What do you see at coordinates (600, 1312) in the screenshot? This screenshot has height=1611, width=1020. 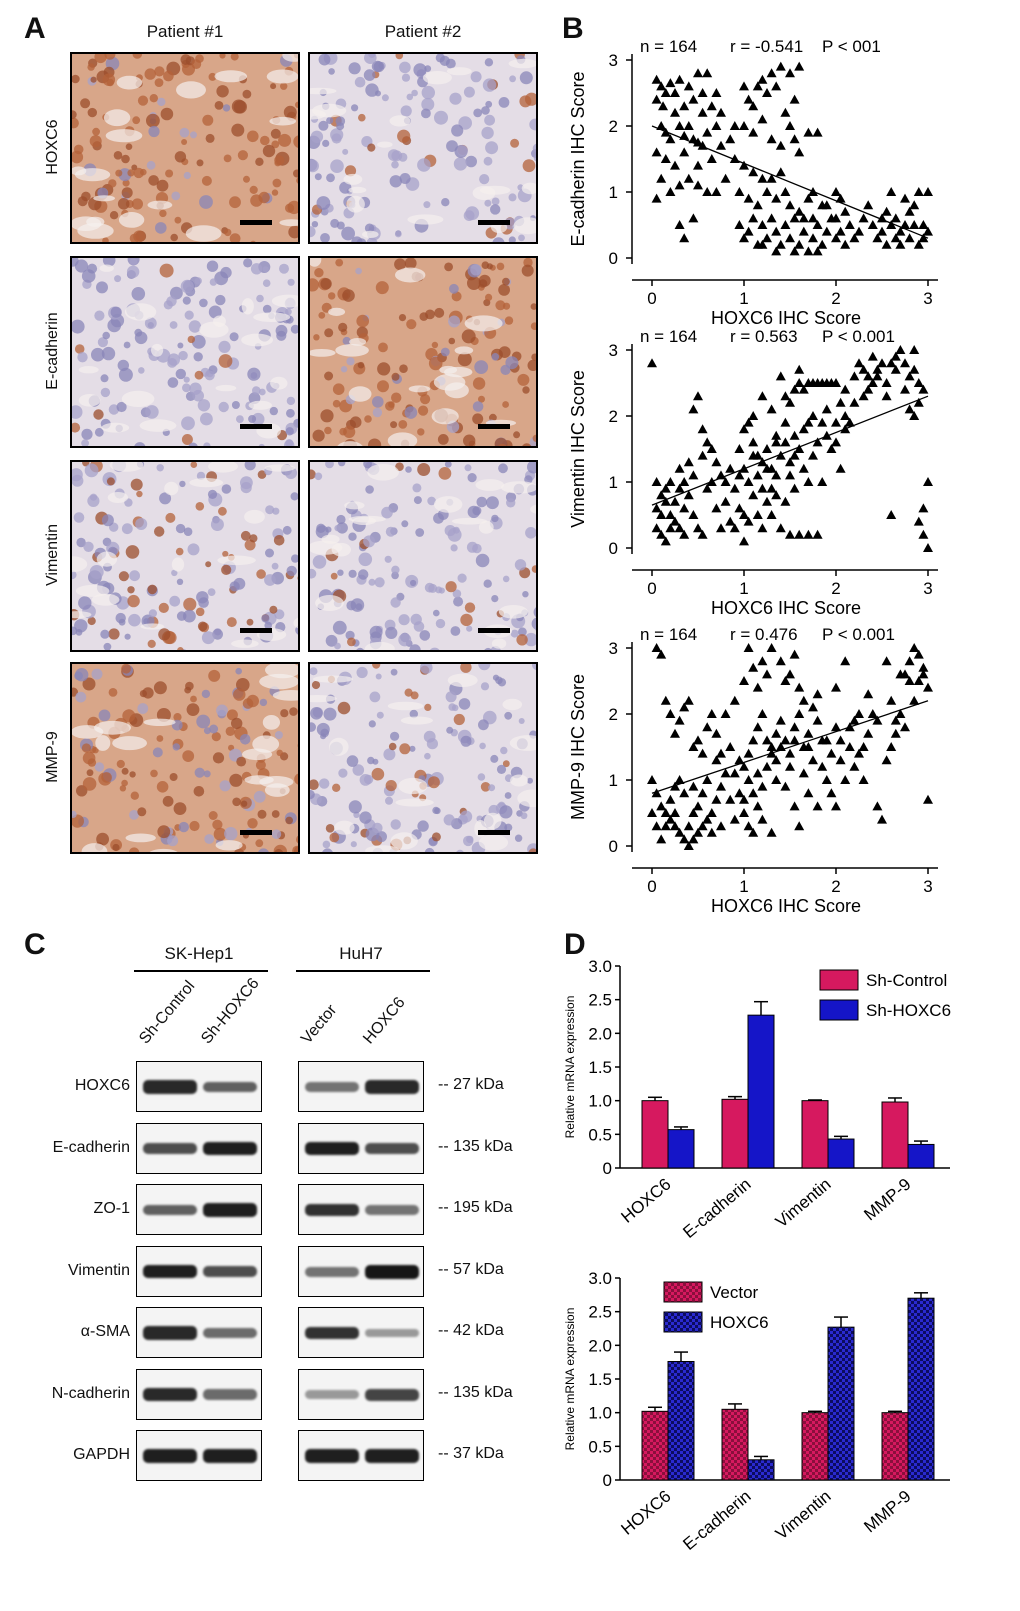 I see `y-tick-label: 2.5` at bounding box center [600, 1312].